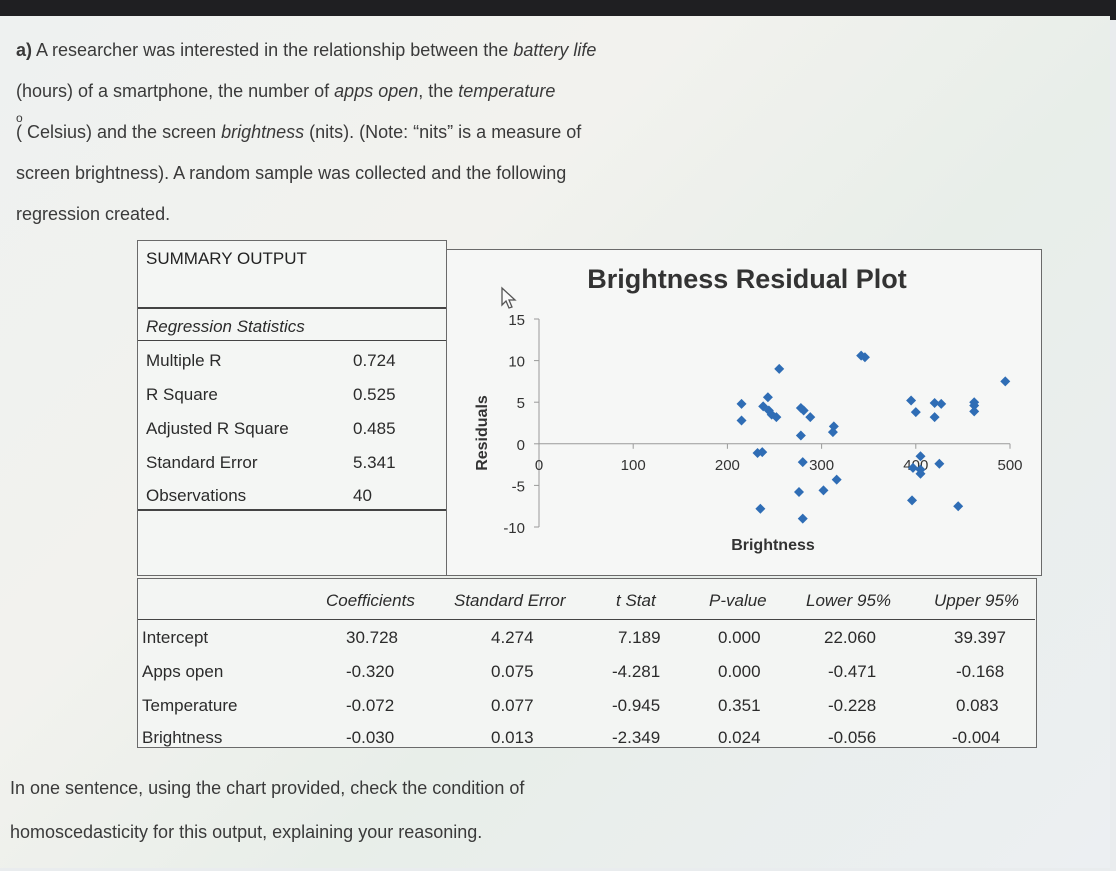 Image resolution: width=1116 pixels, height=871 pixels. I want to click on col-header: Coefficients, so click(370, 600).